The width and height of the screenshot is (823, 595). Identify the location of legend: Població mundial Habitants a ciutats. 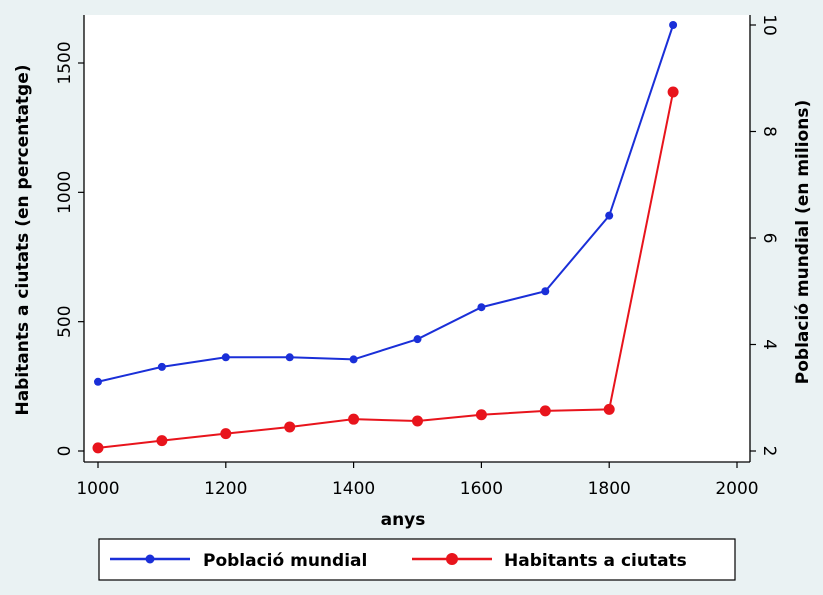
(417, 559).